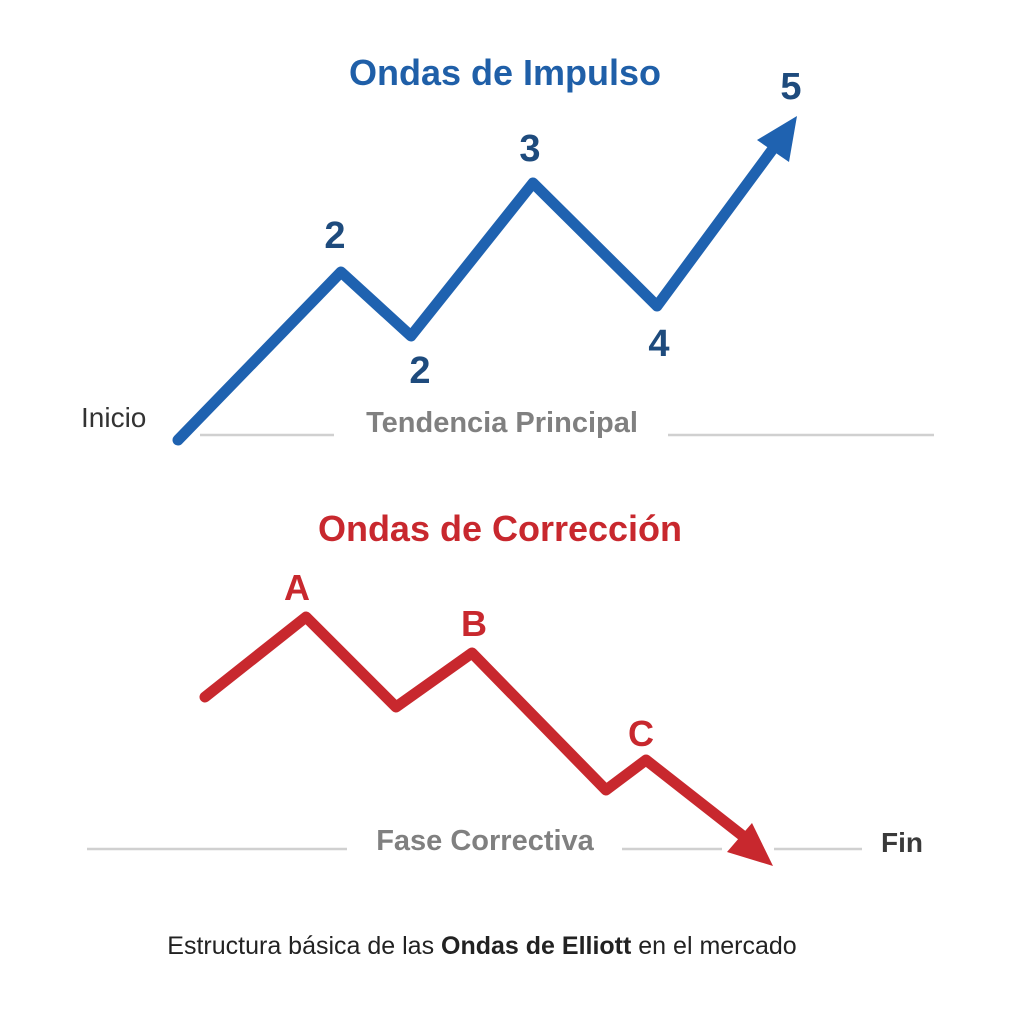 Image resolution: width=1024 pixels, height=1024 pixels. What do you see at coordinates (304, 946) in the screenshot?
I see `caption-prefix: Estructura básica de las` at bounding box center [304, 946].